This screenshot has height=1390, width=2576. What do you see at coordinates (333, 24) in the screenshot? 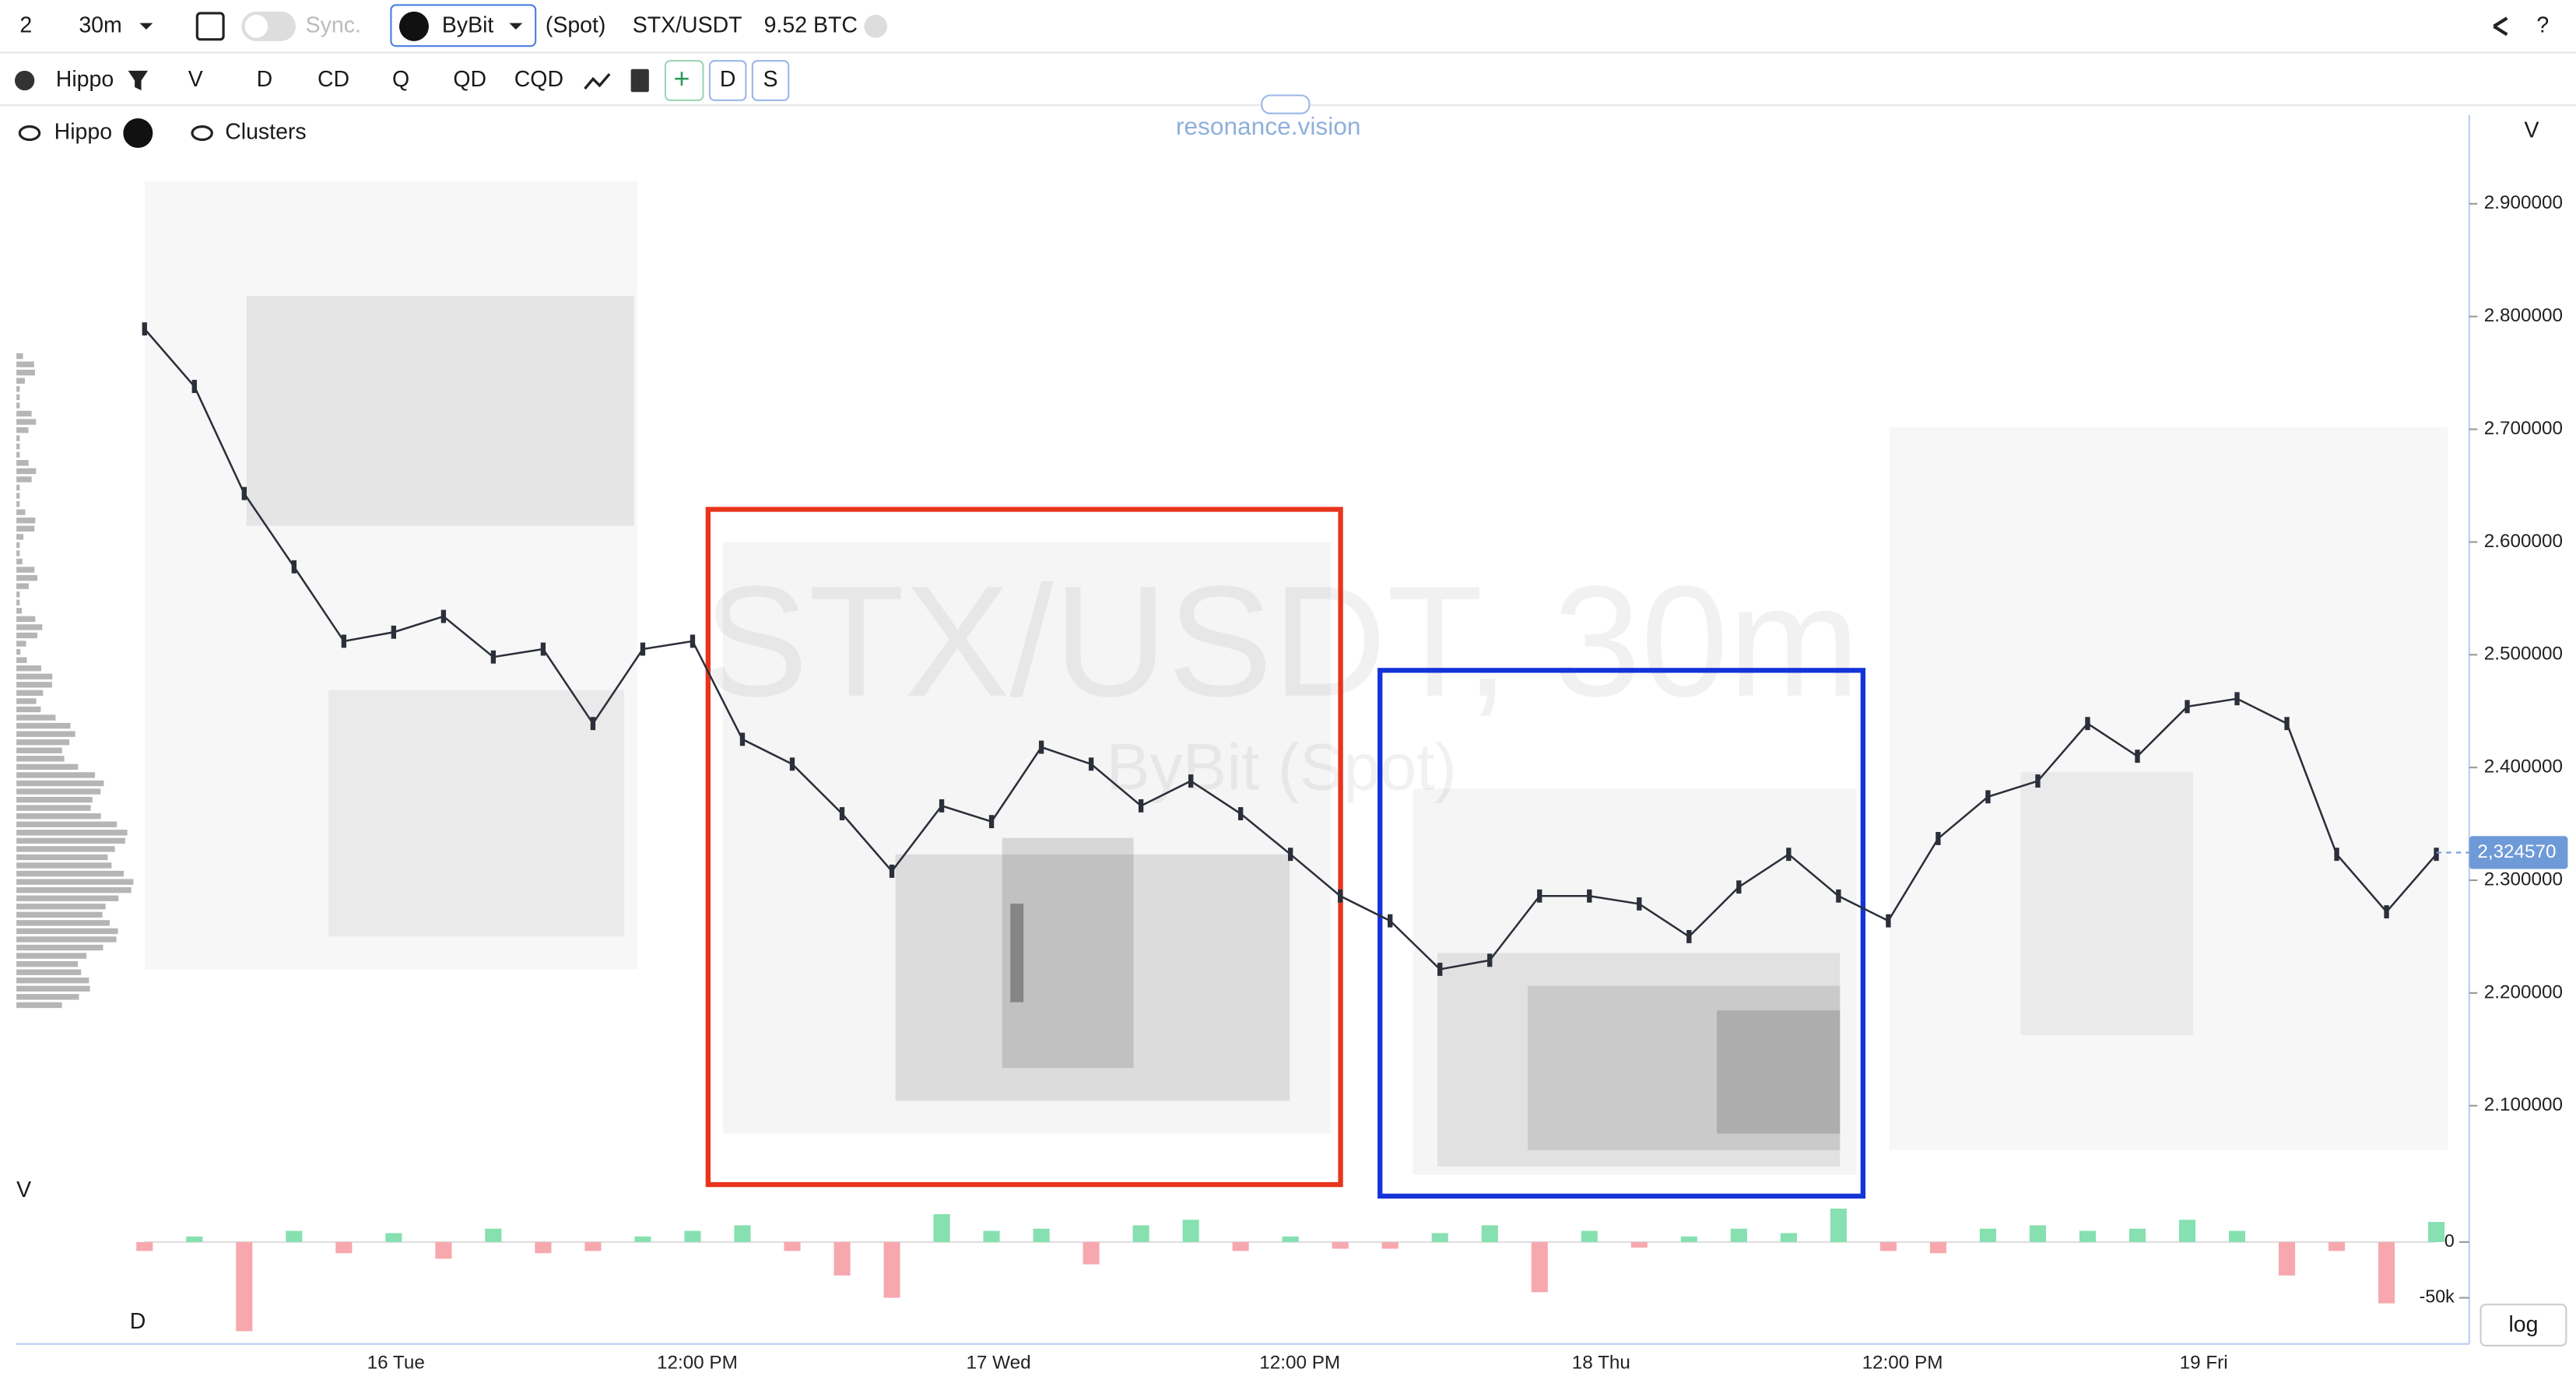
I see `sync-toggle: Sync.` at bounding box center [333, 24].